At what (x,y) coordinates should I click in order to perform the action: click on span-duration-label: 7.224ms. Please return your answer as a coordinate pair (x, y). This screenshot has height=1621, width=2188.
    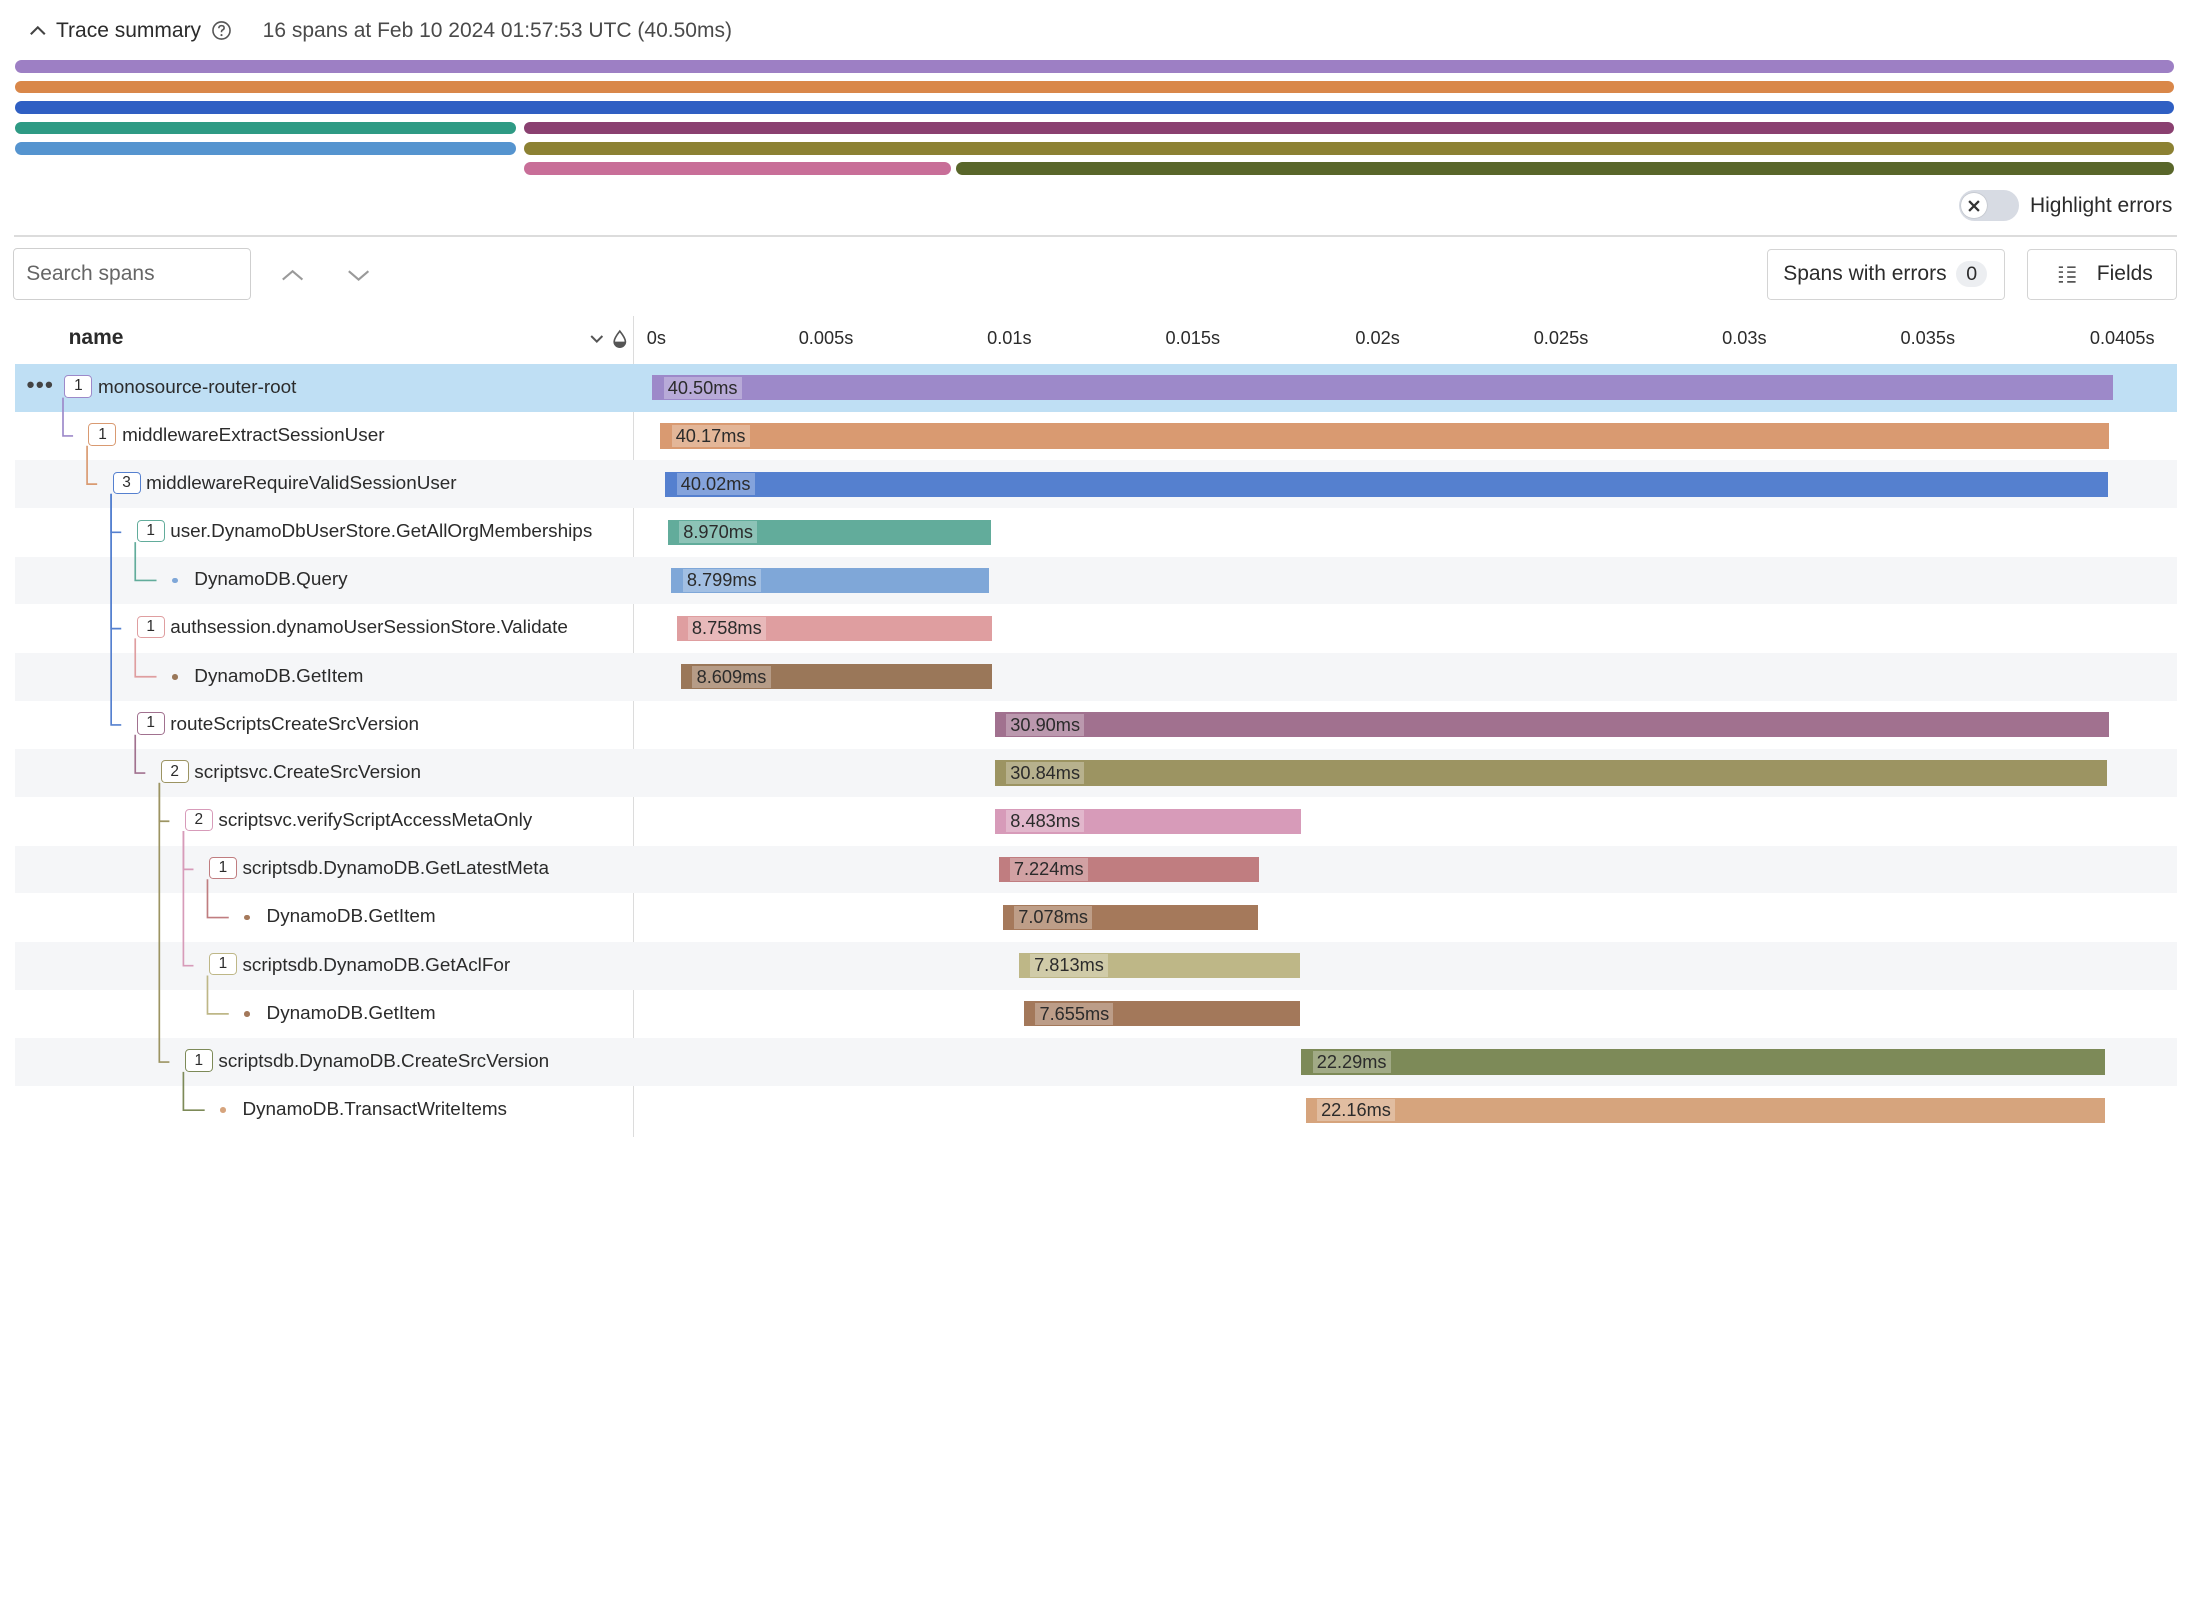
    Looking at the image, I should click on (1048, 869).